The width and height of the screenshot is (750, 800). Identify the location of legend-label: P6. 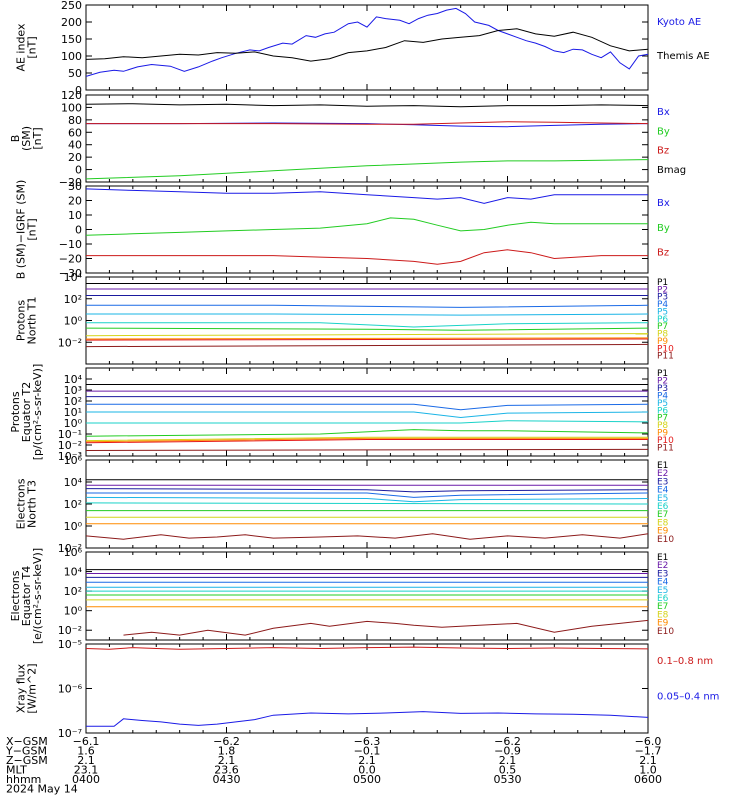
(662, 320).